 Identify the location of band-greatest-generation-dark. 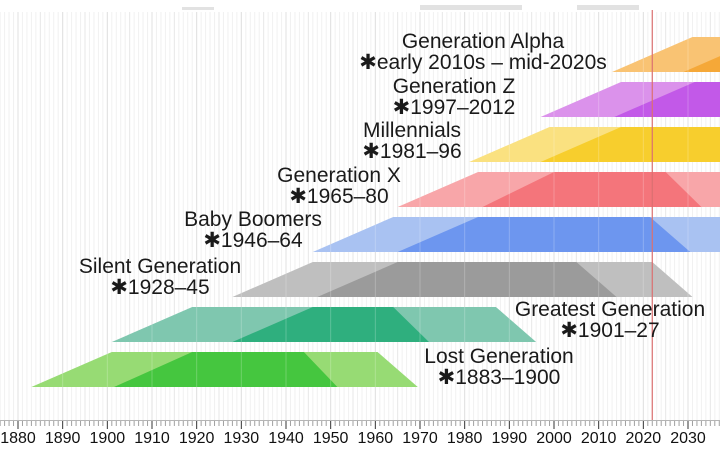
(330, 324).